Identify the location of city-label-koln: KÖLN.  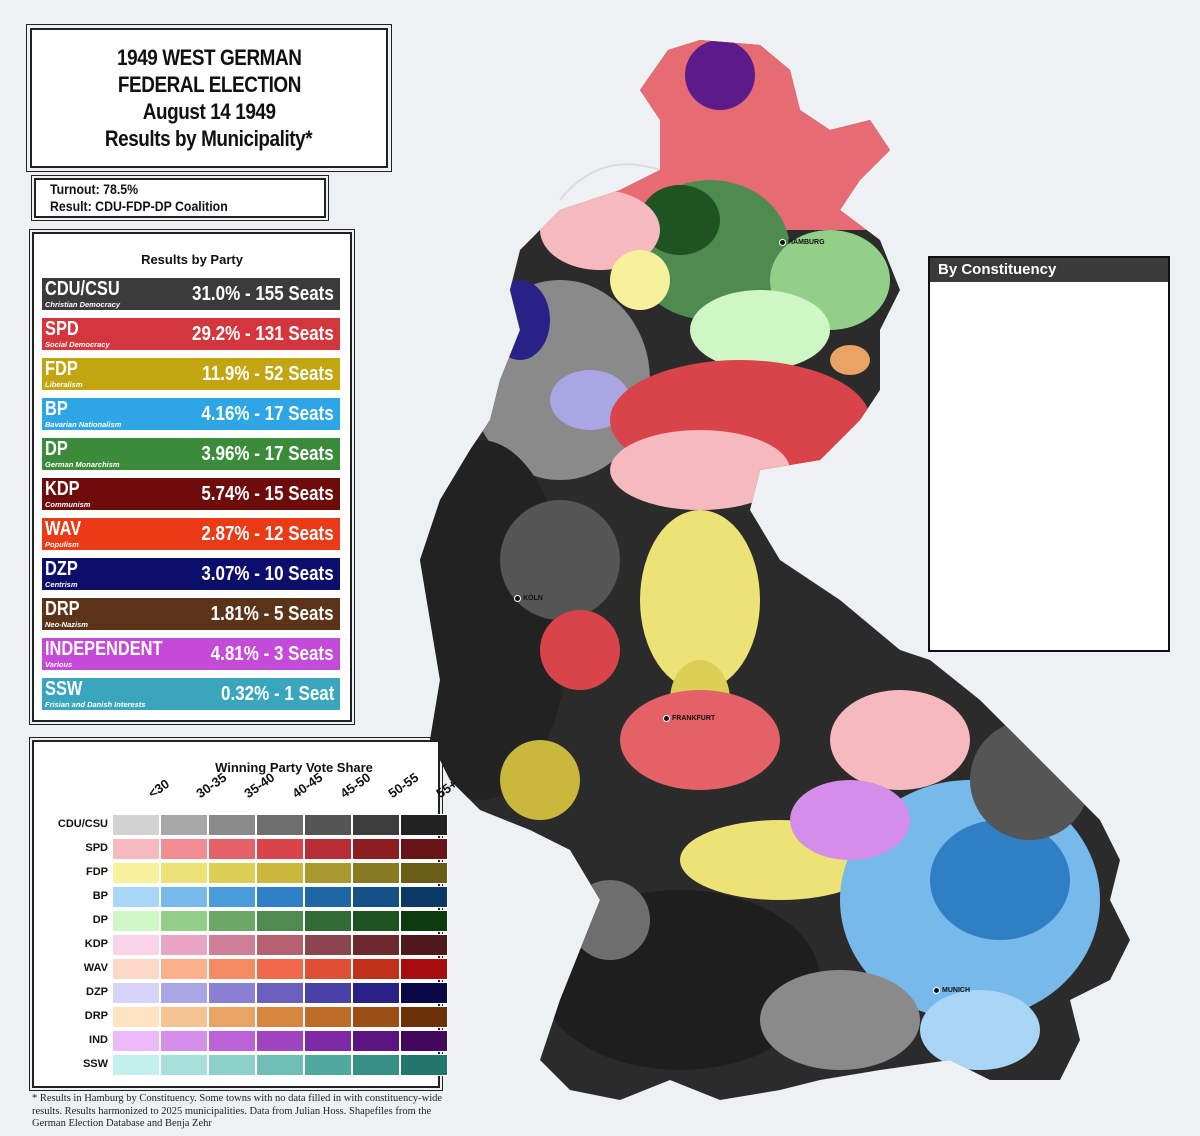
(528, 598).